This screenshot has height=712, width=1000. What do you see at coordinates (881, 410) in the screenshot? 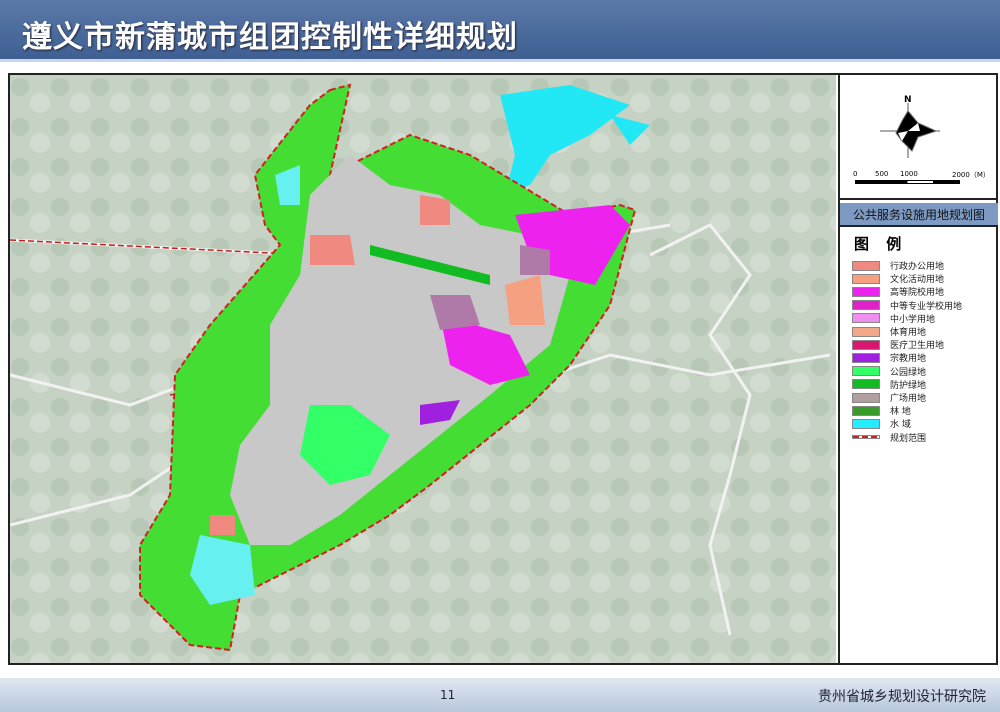
I see `legend-item: 林 地` at bounding box center [881, 410].